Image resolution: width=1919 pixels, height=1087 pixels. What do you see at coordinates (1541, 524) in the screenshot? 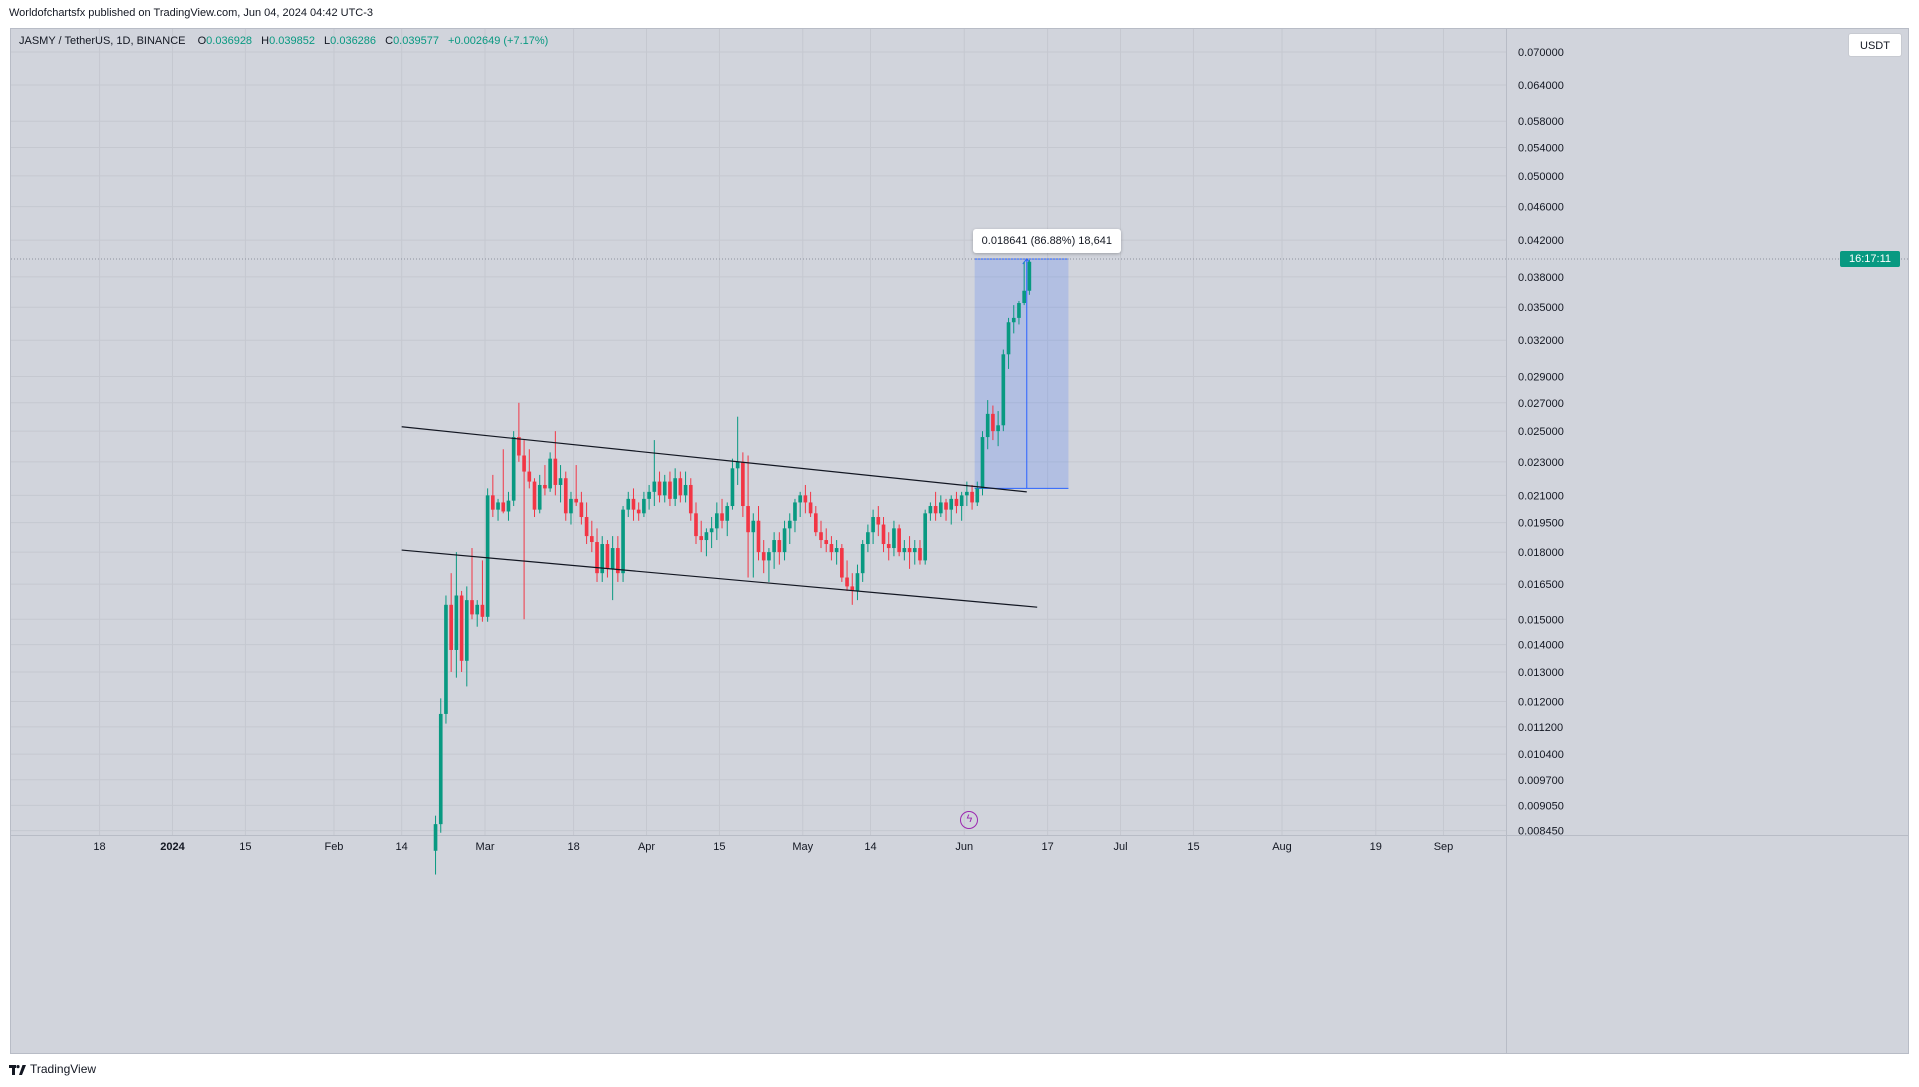
I see `price-tick-label: 0.019500` at bounding box center [1541, 524].